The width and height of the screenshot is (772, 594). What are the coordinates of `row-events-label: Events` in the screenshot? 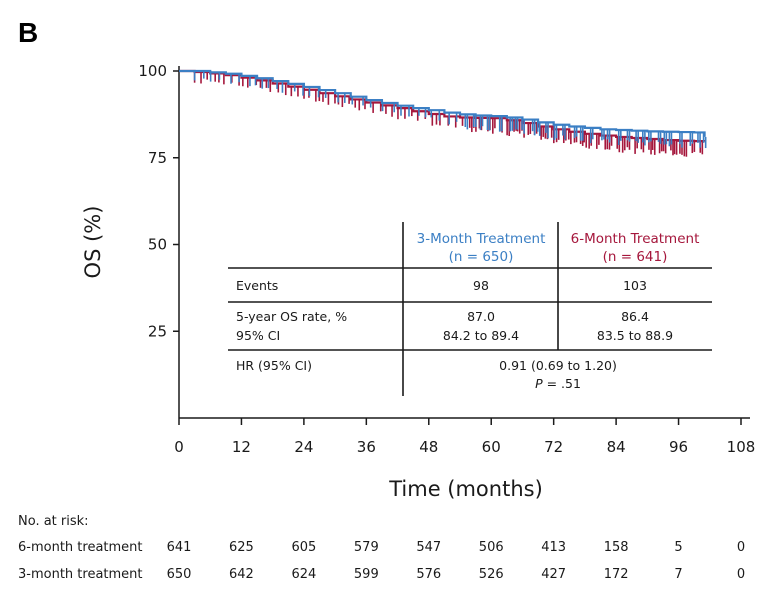 It's located at (257, 285).